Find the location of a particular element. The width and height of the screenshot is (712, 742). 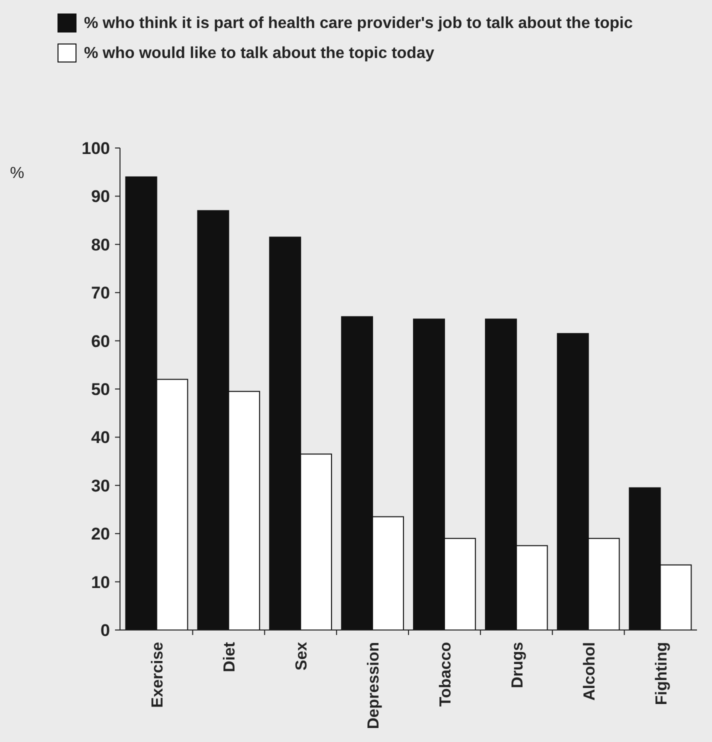

x-tick-label: Depression is located at coordinates (374, 686).